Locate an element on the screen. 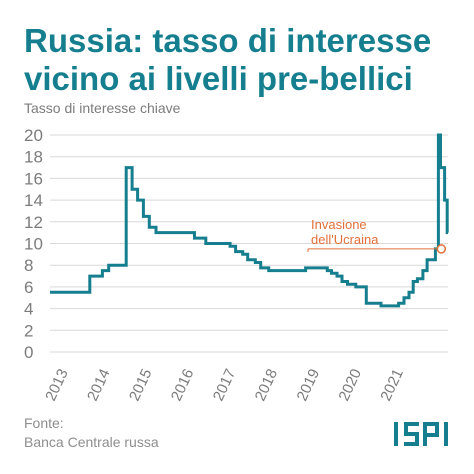  title-line-1: Russia: tasso di interesse is located at coordinates (228, 40).